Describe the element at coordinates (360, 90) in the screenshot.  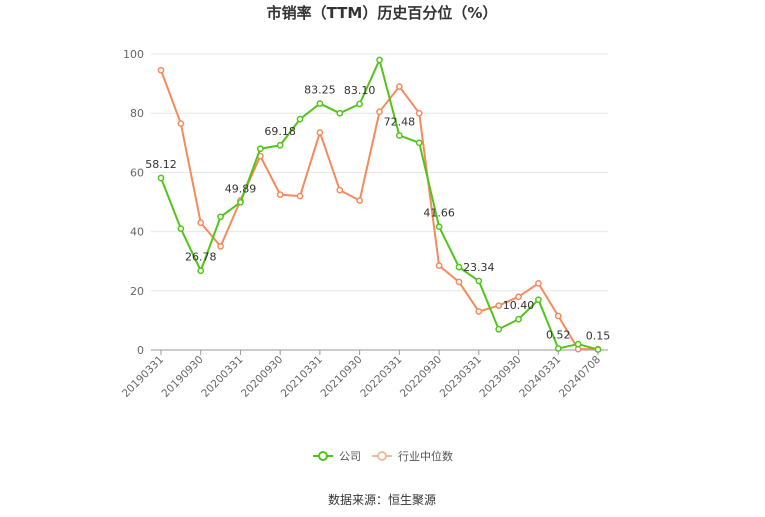
I see `data-label-5: 83.10` at that location.